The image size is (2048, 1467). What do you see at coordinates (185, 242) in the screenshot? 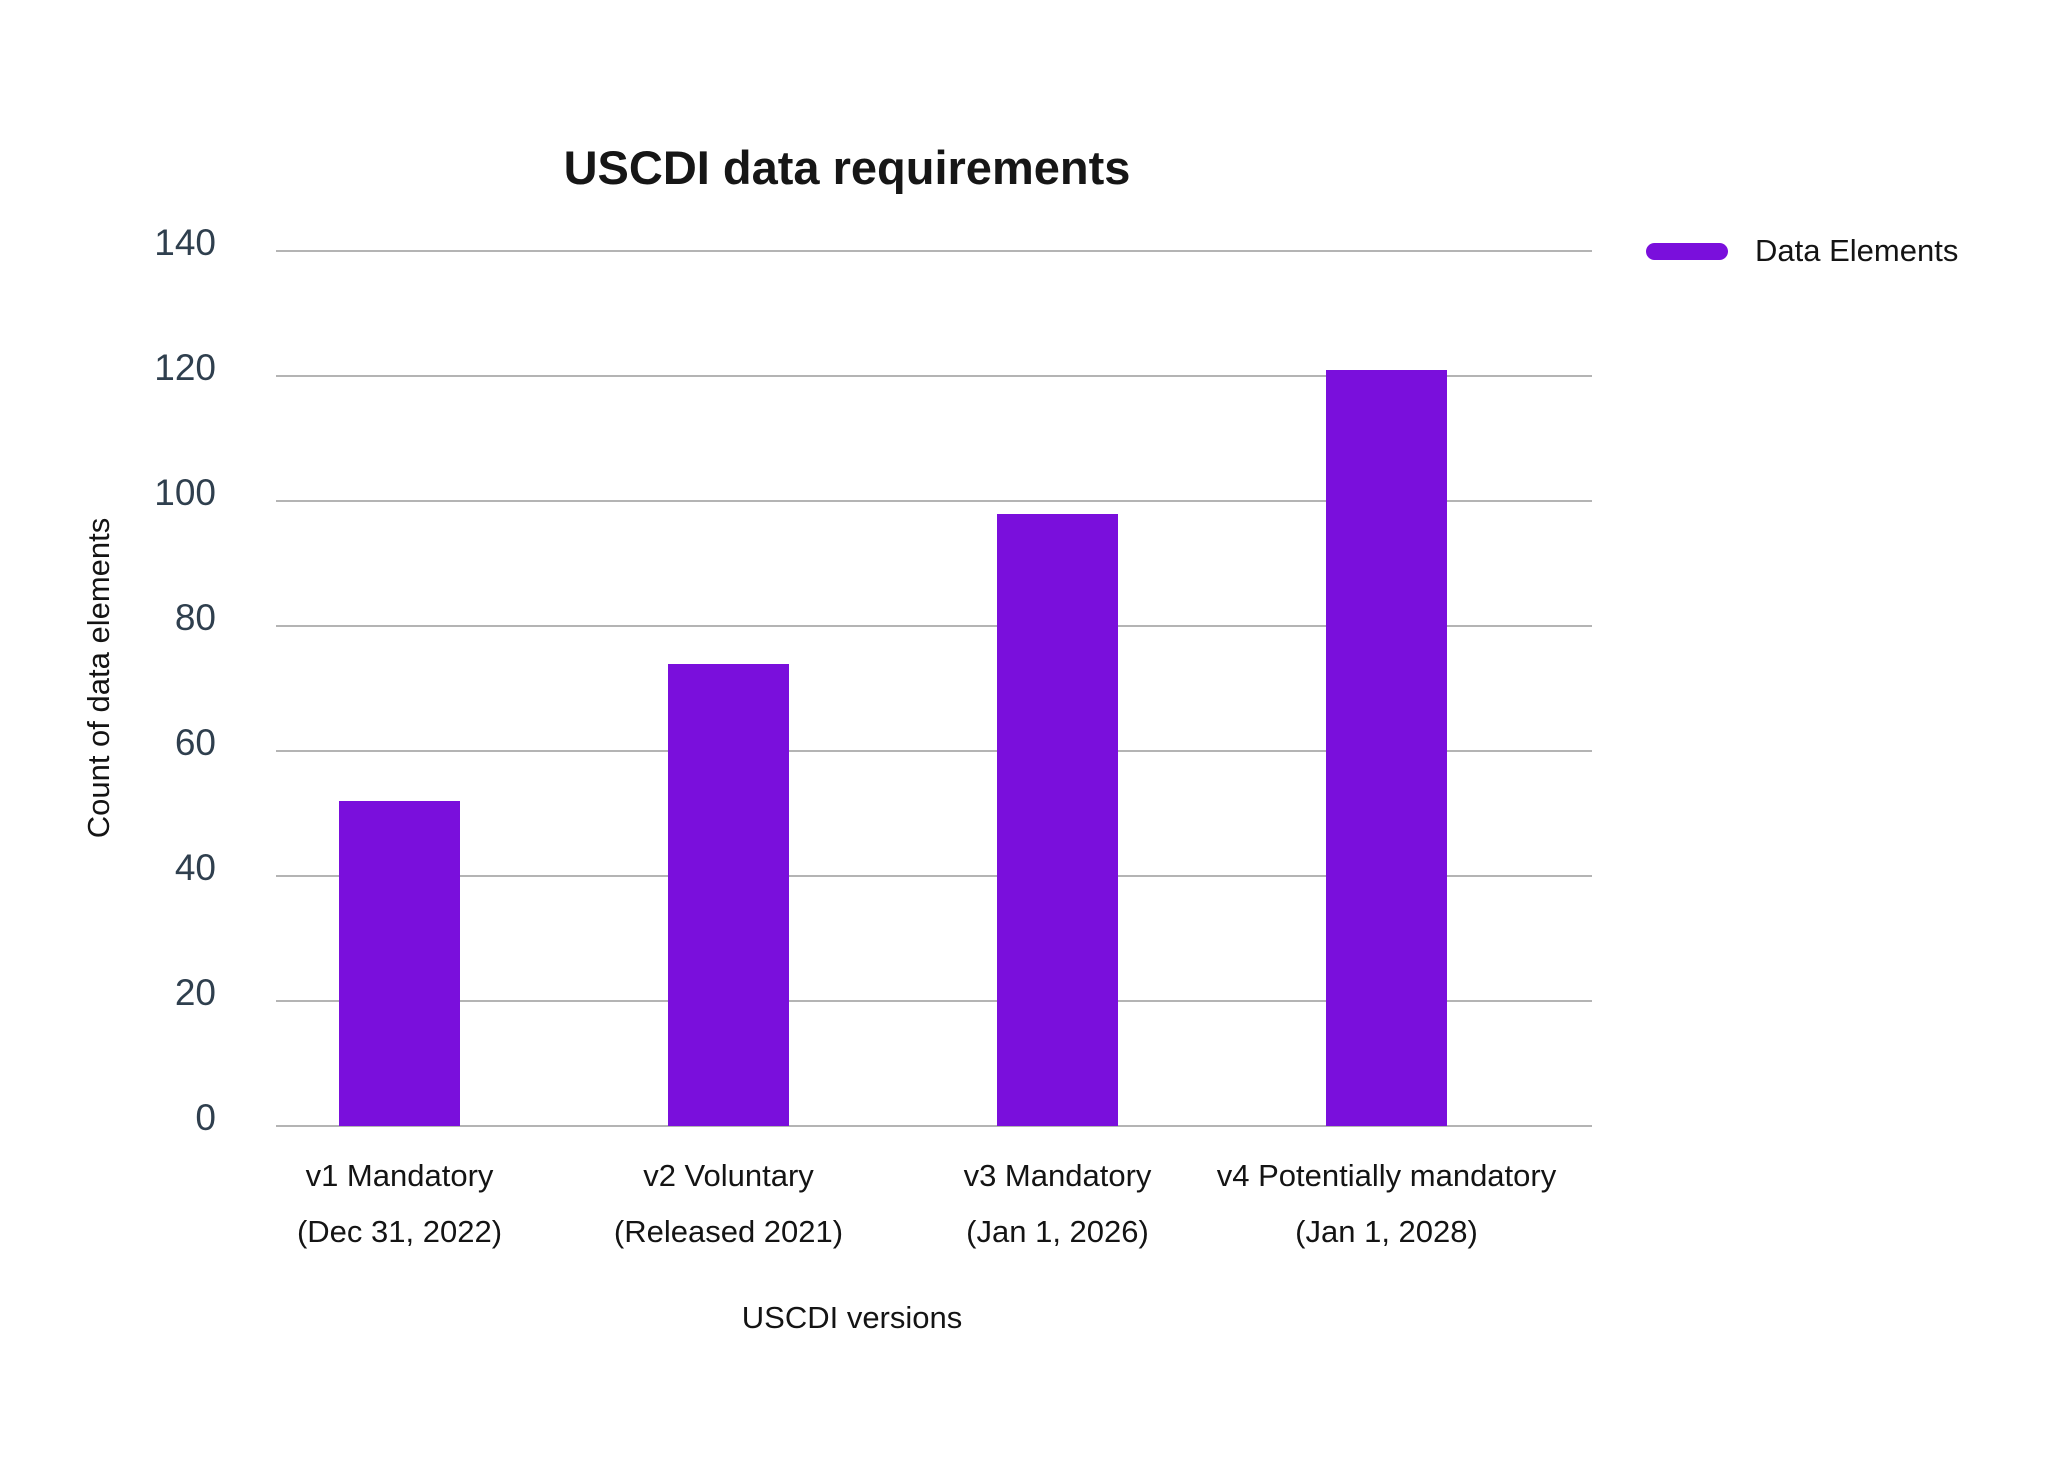
I see `y-tick-label: 140` at bounding box center [185, 242].